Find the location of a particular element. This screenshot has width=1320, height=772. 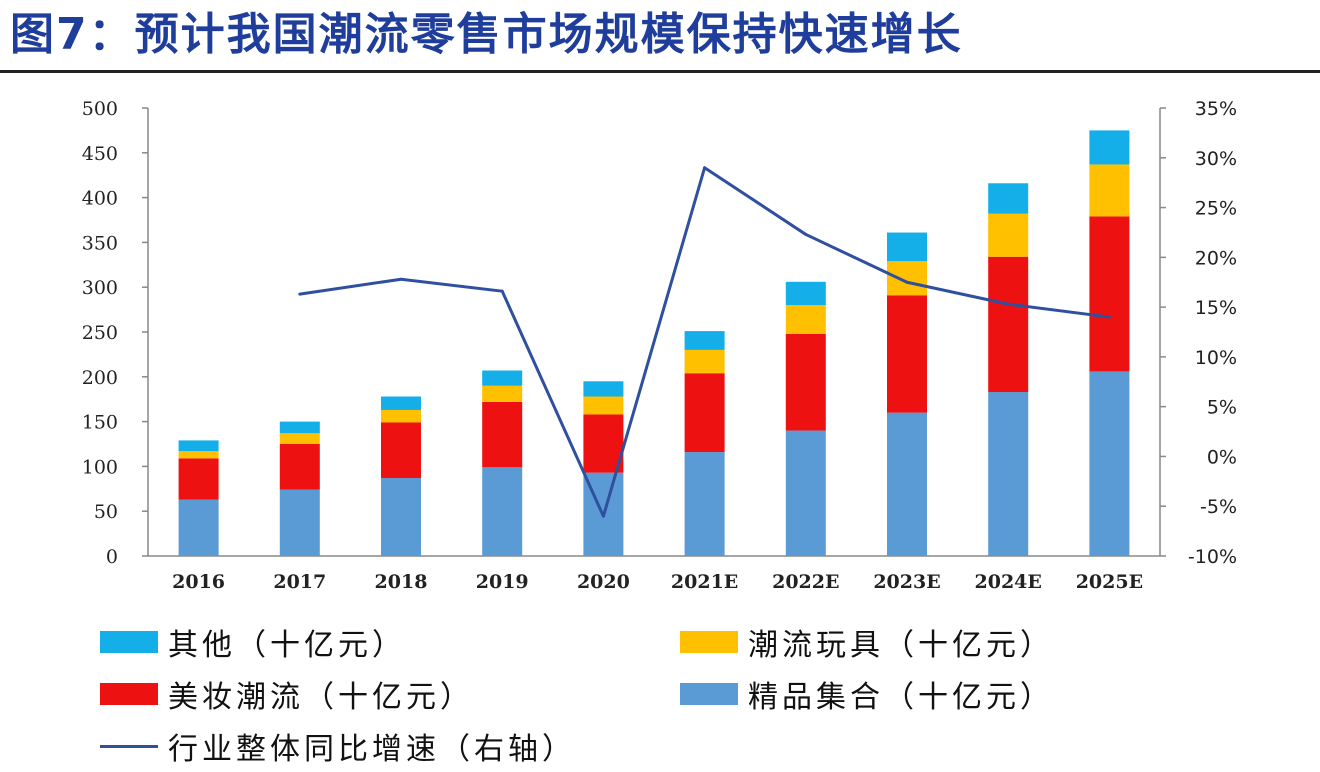

legend-item-other: 其他（十亿元） is located at coordinates (253, 642).